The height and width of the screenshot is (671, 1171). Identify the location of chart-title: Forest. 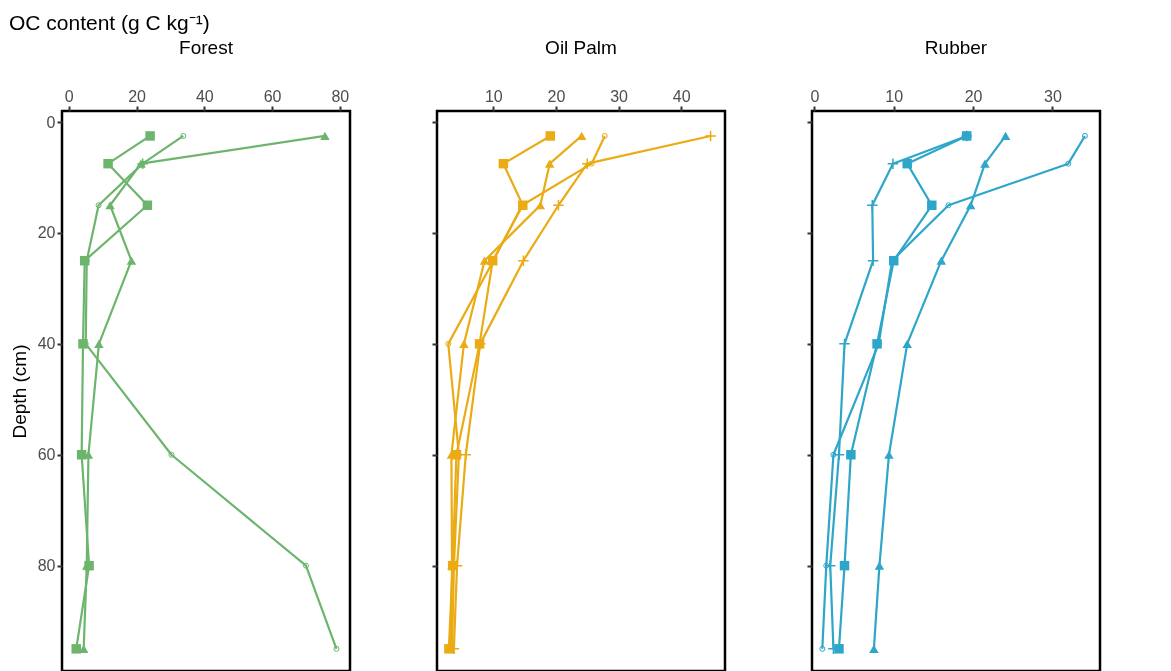
(206, 47).